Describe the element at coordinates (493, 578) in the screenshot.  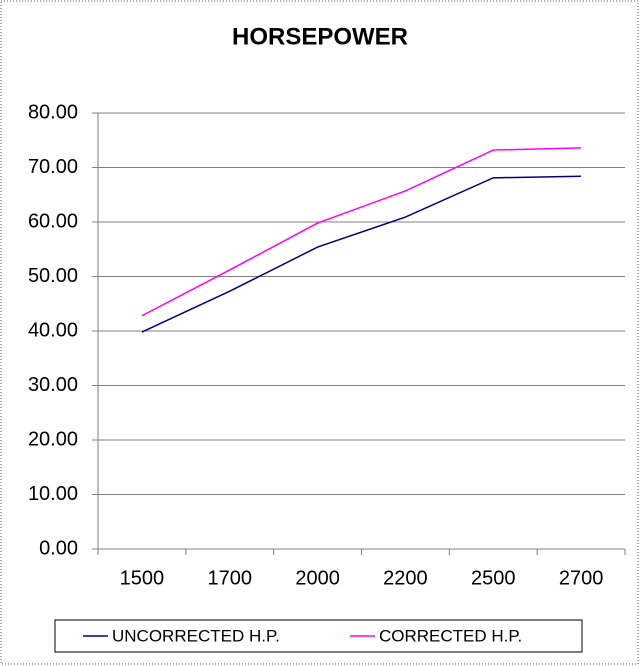
I see `x-tick-label: 2500` at that location.